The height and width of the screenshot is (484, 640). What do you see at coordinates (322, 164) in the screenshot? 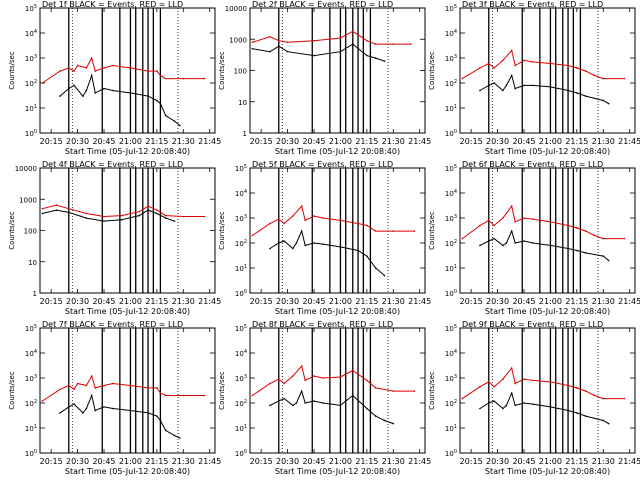
I see `chart-title: Det 5f BLACK = Events, RED = LLD` at bounding box center [322, 164].